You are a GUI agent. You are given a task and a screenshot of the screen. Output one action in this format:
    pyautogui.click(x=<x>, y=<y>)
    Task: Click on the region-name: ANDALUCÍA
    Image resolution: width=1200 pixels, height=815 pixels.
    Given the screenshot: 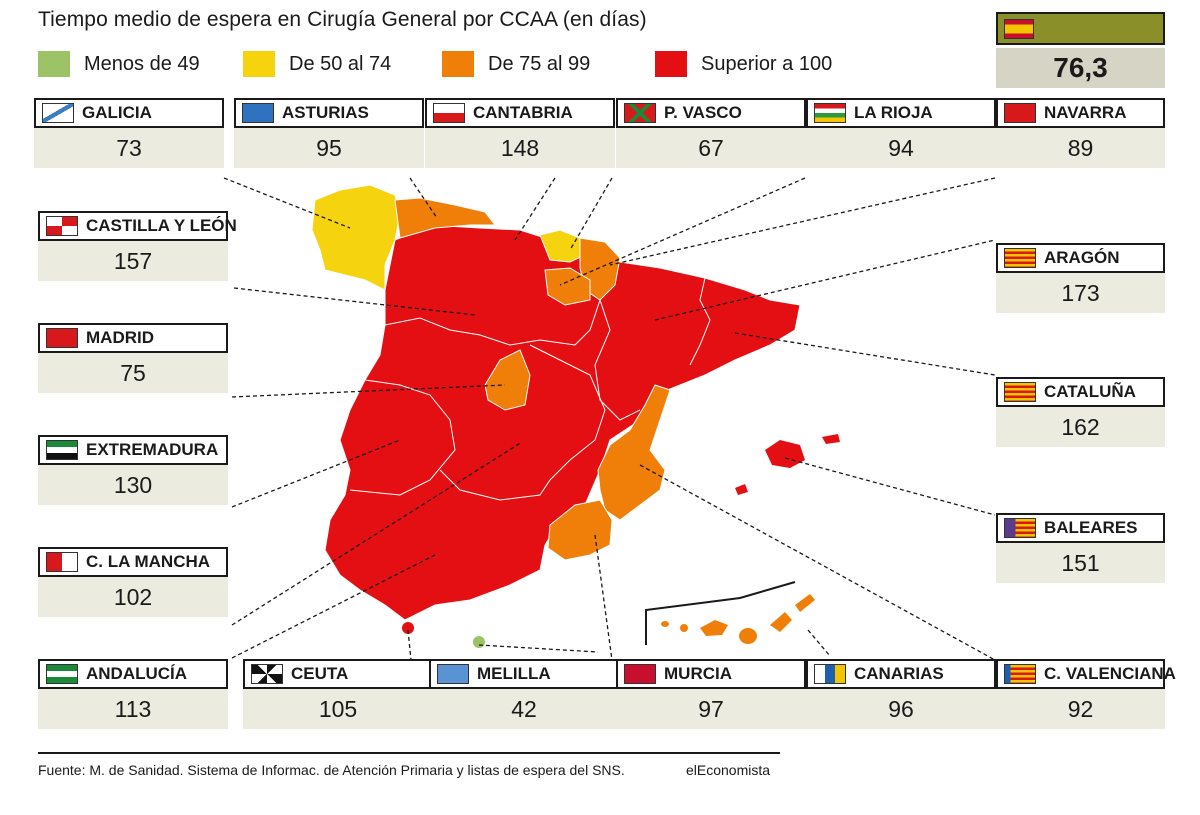 What is the action you would take?
    pyautogui.click(x=137, y=673)
    